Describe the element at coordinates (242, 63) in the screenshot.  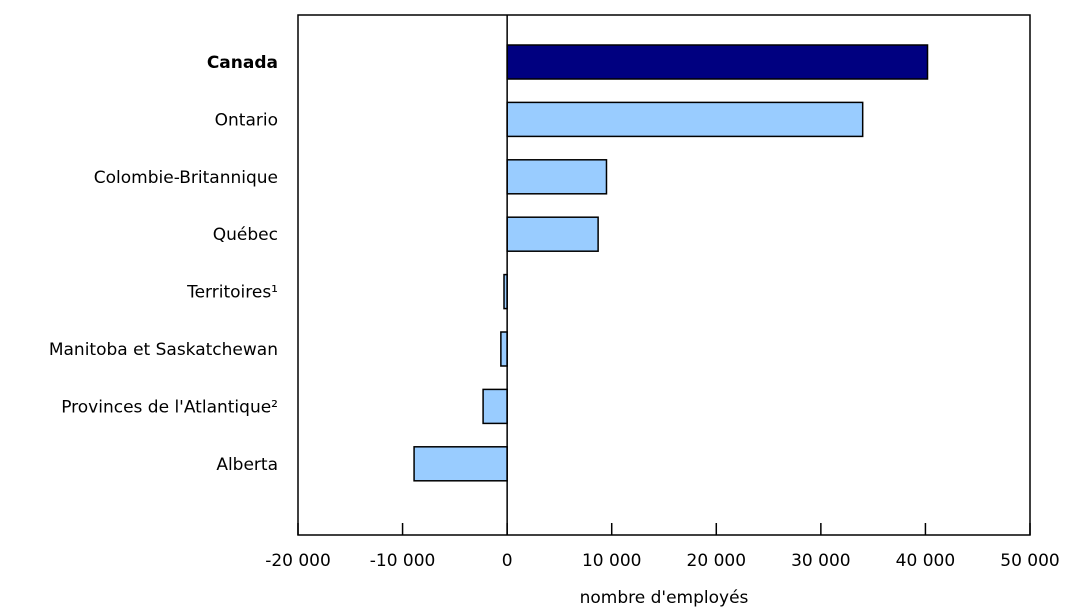
I see `category-label-canada: Canada` at that location.